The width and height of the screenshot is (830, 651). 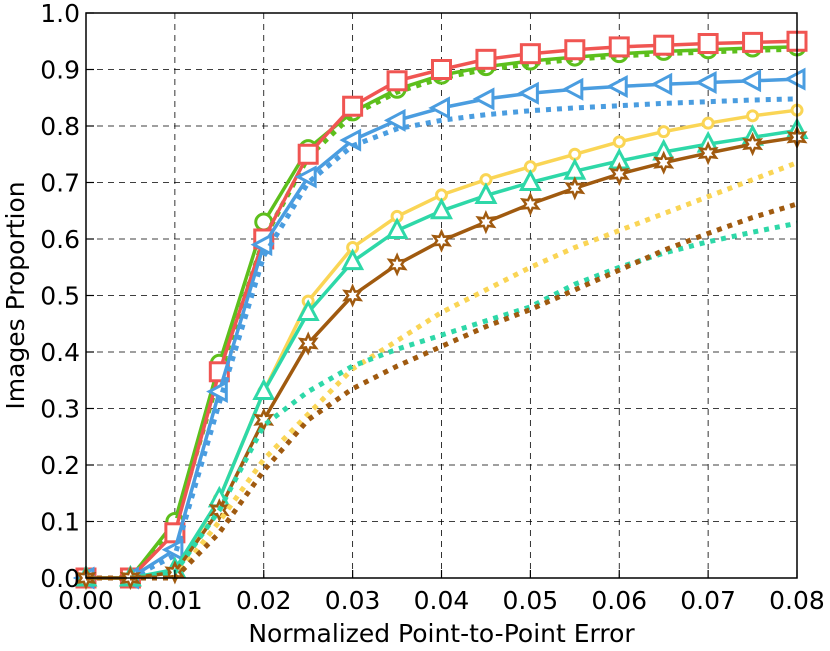 What do you see at coordinates (60, 352) in the screenshot?
I see `y-tick-label: 0.4` at bounding box center [60, 352].